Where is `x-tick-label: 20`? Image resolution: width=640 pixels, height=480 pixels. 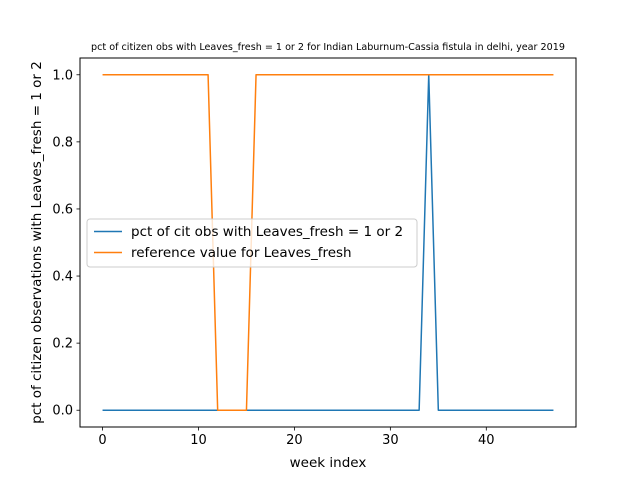
x-tick-label: 20 is located at coordinates (294, 440).